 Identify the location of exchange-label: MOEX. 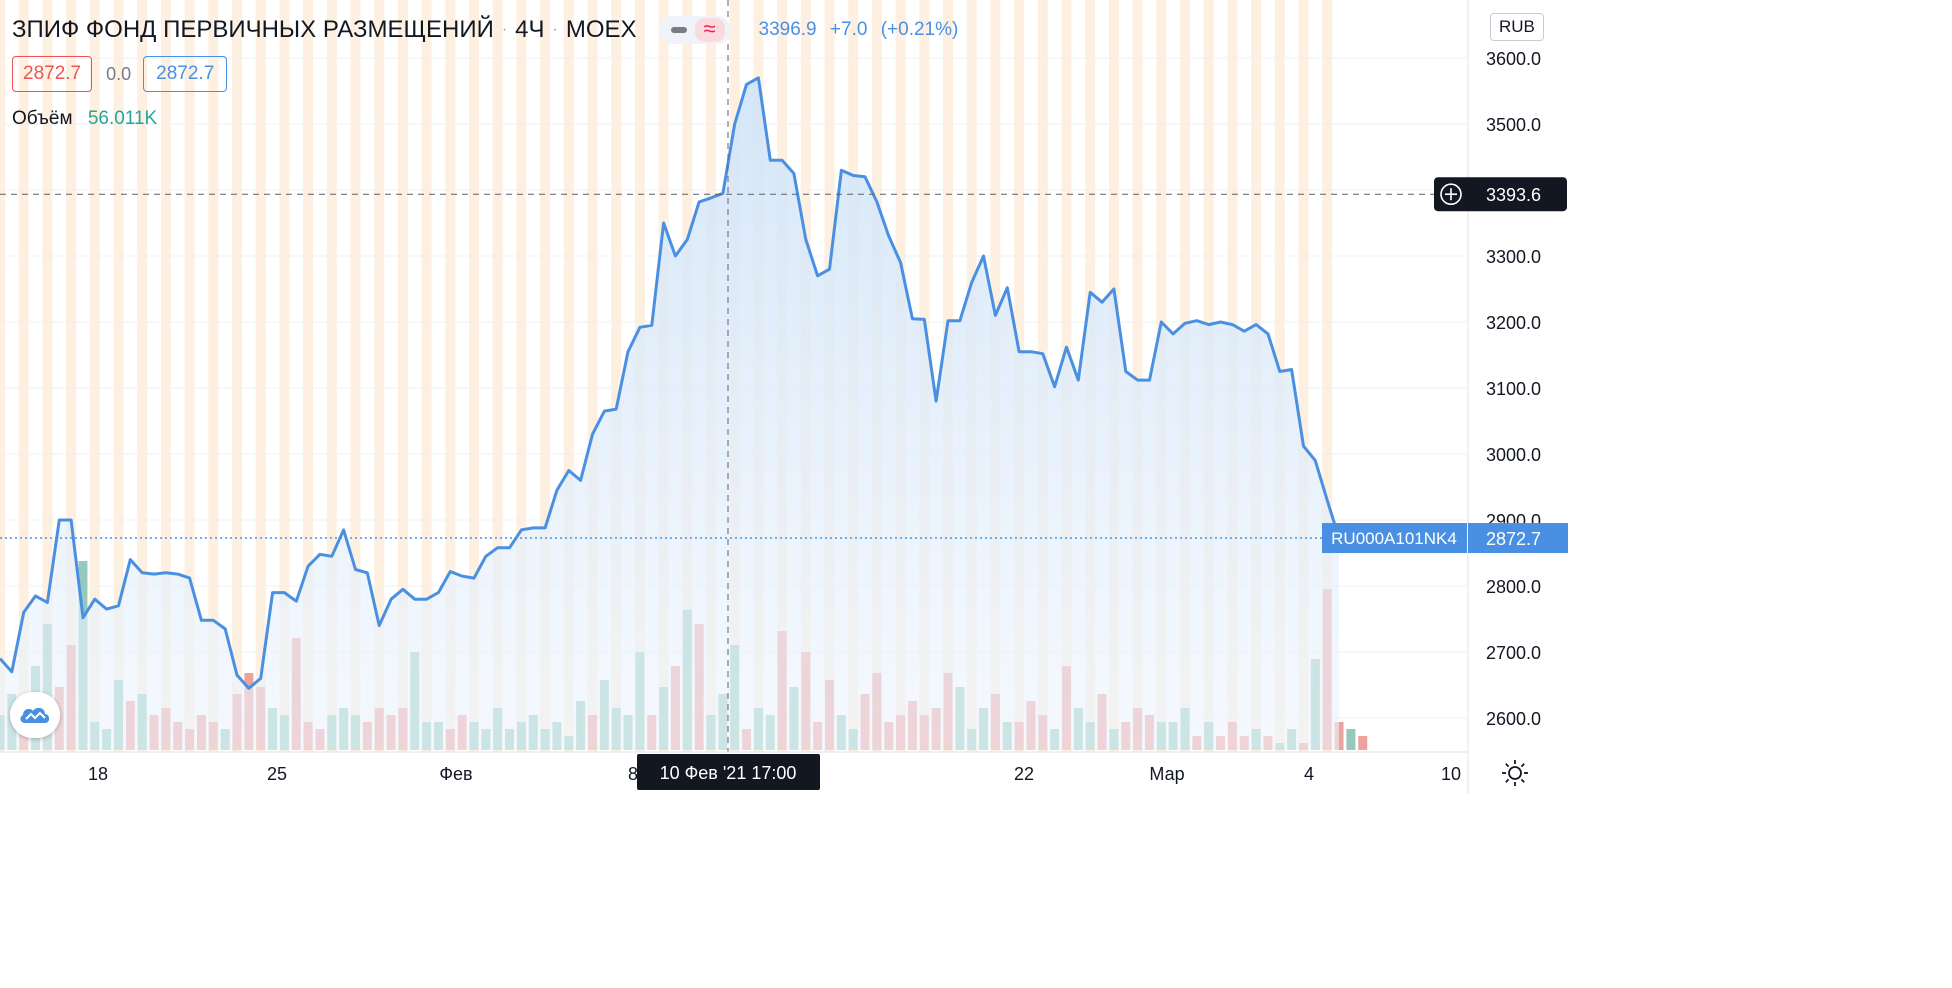
(601, 29).